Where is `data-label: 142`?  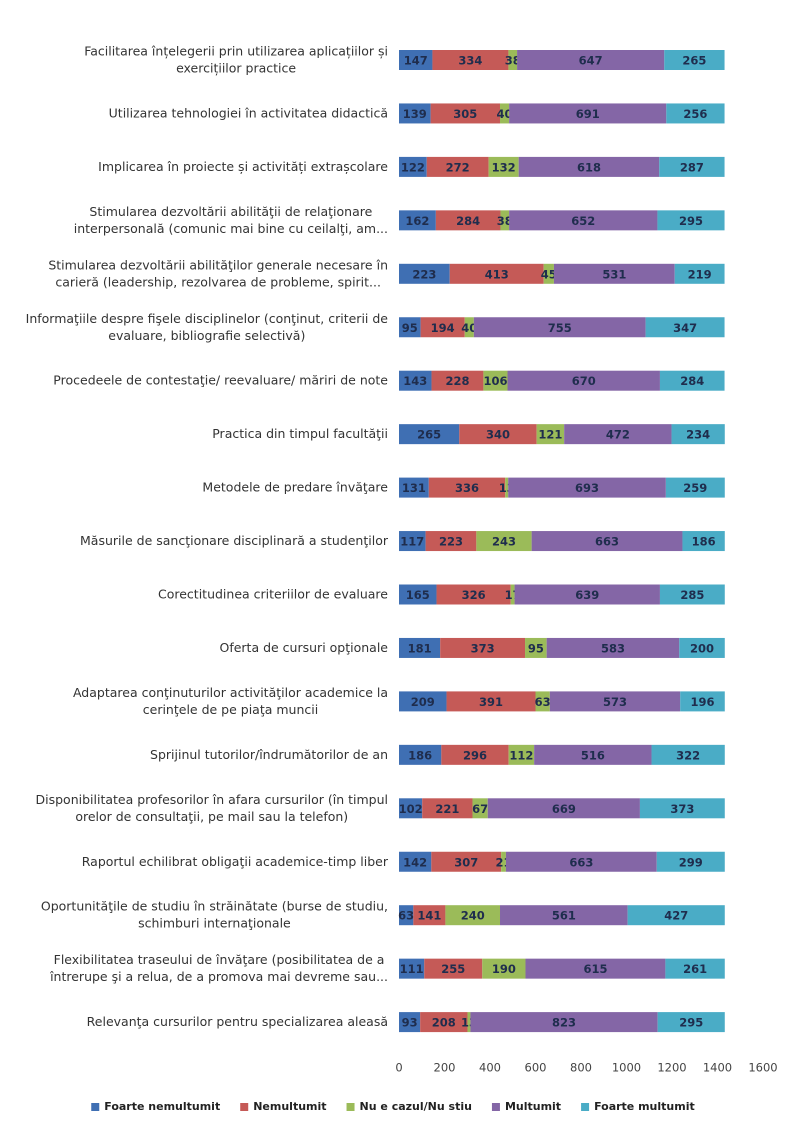 data-label: 142 is located at coordinates (415, 862).